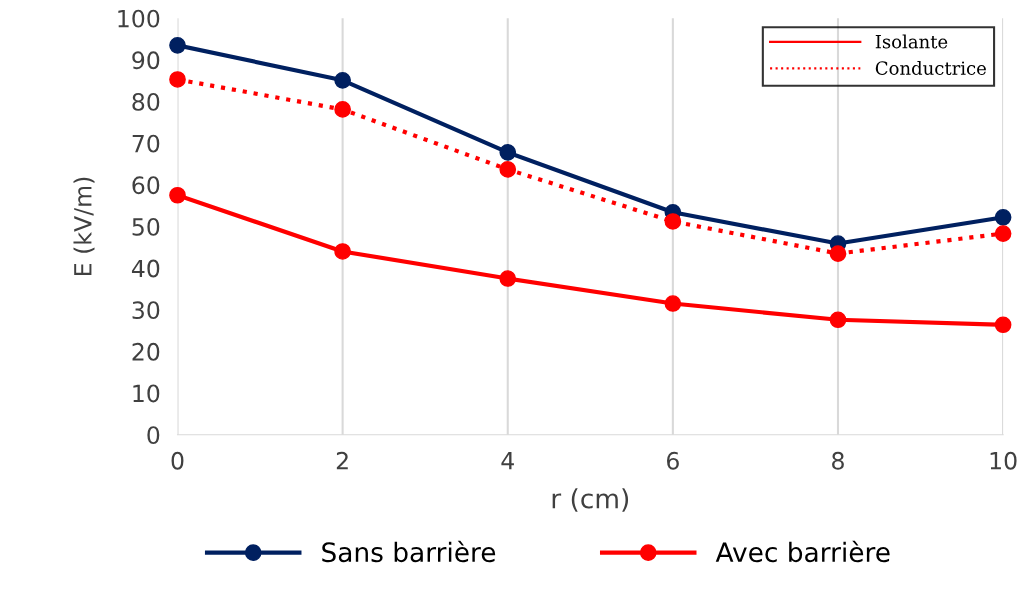  I want to click on y-tick-label: 80, so click(146, 101).